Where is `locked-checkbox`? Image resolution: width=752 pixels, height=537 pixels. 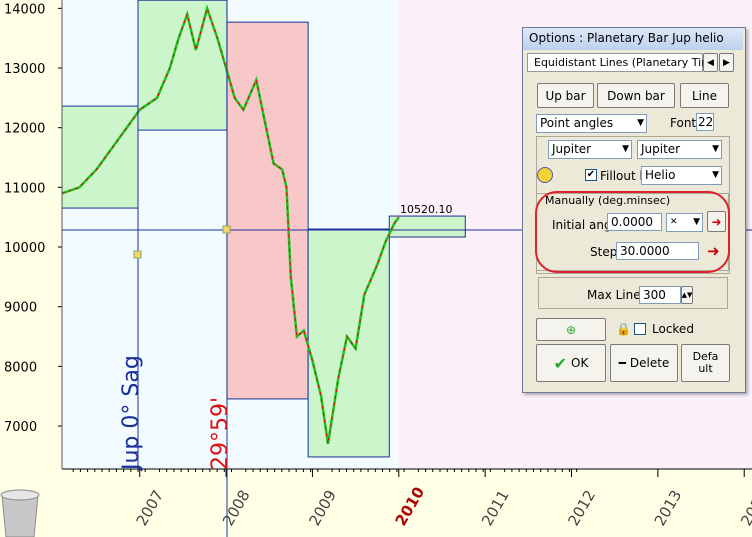 locked-checkbox is located at coordinates (640, 329).